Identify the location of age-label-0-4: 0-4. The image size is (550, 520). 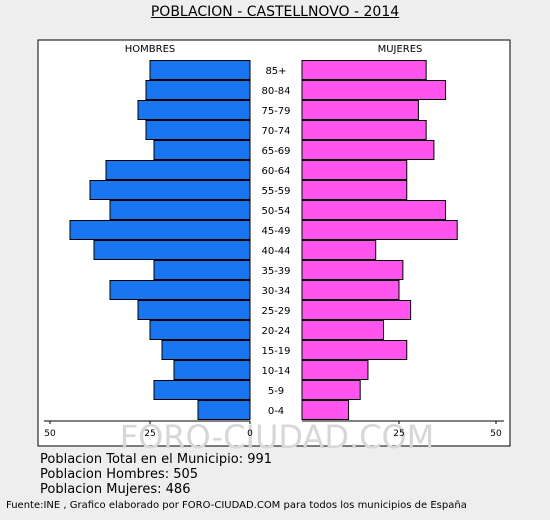
(276, 411).